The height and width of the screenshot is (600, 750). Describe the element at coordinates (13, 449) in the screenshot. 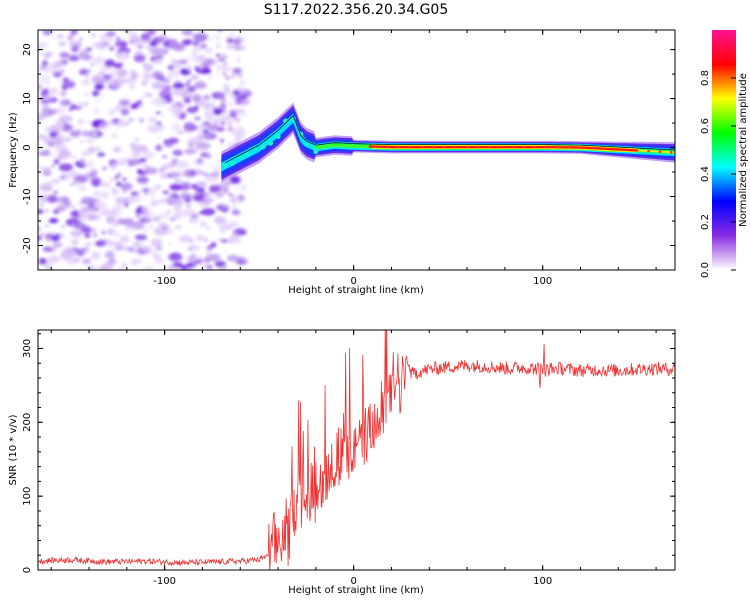

I see `snr-ylabel: SNR (10 * v/v)` at that location.